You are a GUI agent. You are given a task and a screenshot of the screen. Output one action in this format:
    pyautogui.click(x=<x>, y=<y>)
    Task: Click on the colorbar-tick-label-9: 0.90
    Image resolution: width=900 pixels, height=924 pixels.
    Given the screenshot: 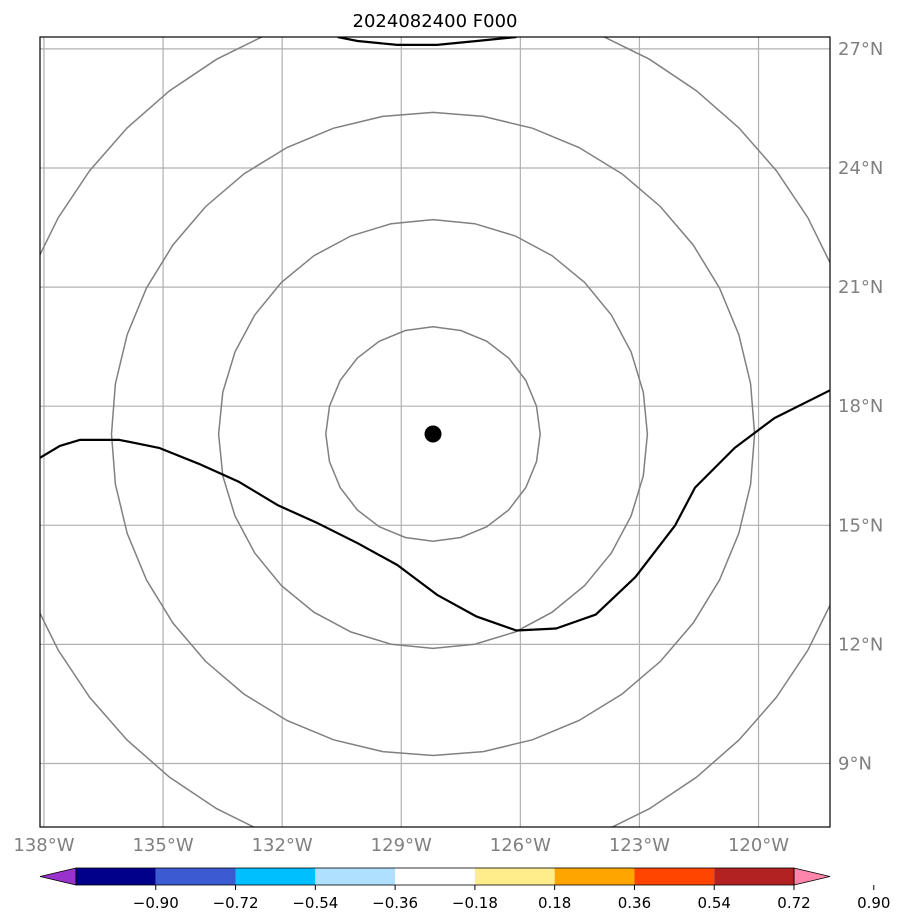 What is the action you would take?
    pyautogui.click(x=873, y=903)
    